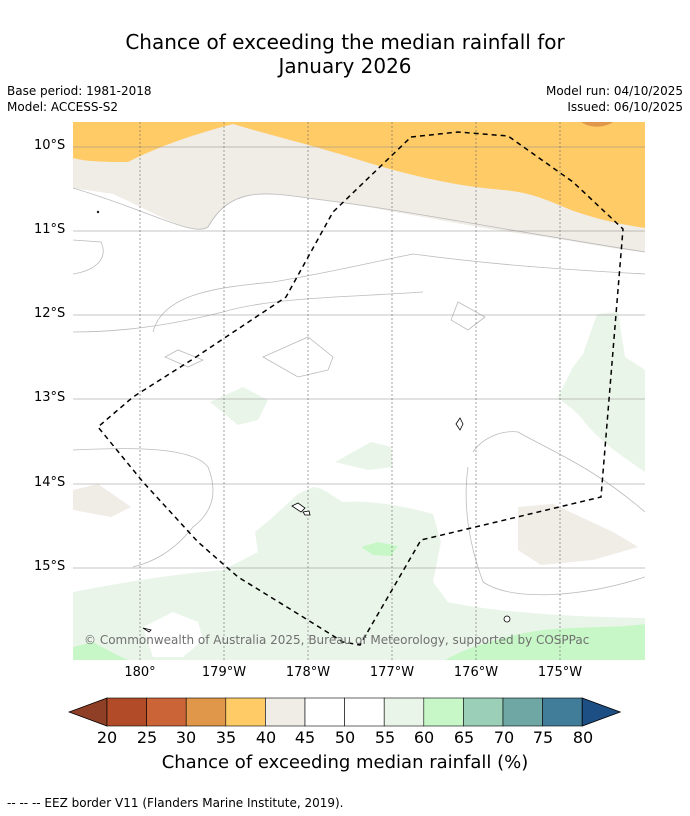 Image resolution: width=690 pixels, height=816 pixels. Describe the element at coordinates (364, 456) in the screenshot. I see `region-55-60-center-b` at that location.